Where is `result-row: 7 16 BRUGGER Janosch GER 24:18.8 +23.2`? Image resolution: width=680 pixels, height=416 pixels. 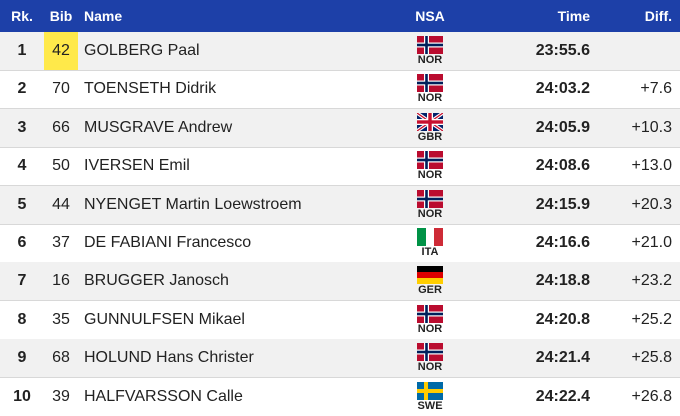
result-row: 7 16 BRUGGER Janosch GER 24:18.8 +23.2 is located at coordinates (340, 282).